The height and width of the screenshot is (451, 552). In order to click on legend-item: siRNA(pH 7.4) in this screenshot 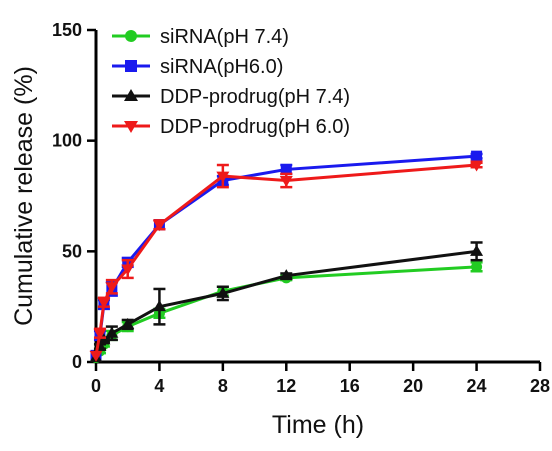, I will do `click(200, 37)`.